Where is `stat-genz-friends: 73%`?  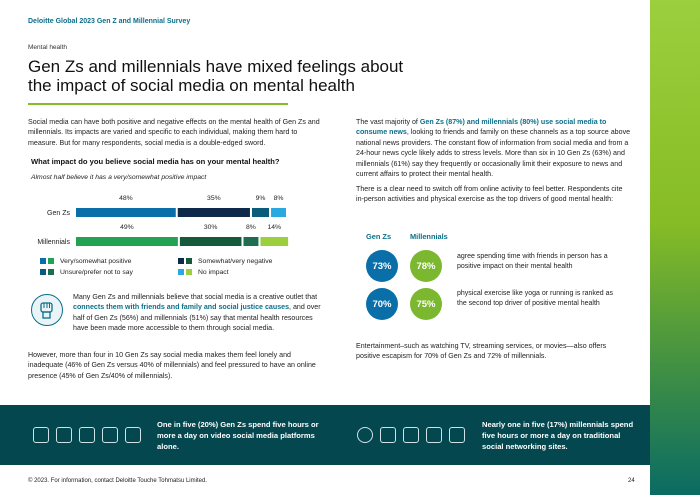
stat-genz-friends: 73% is located at coordinates (382, 266).